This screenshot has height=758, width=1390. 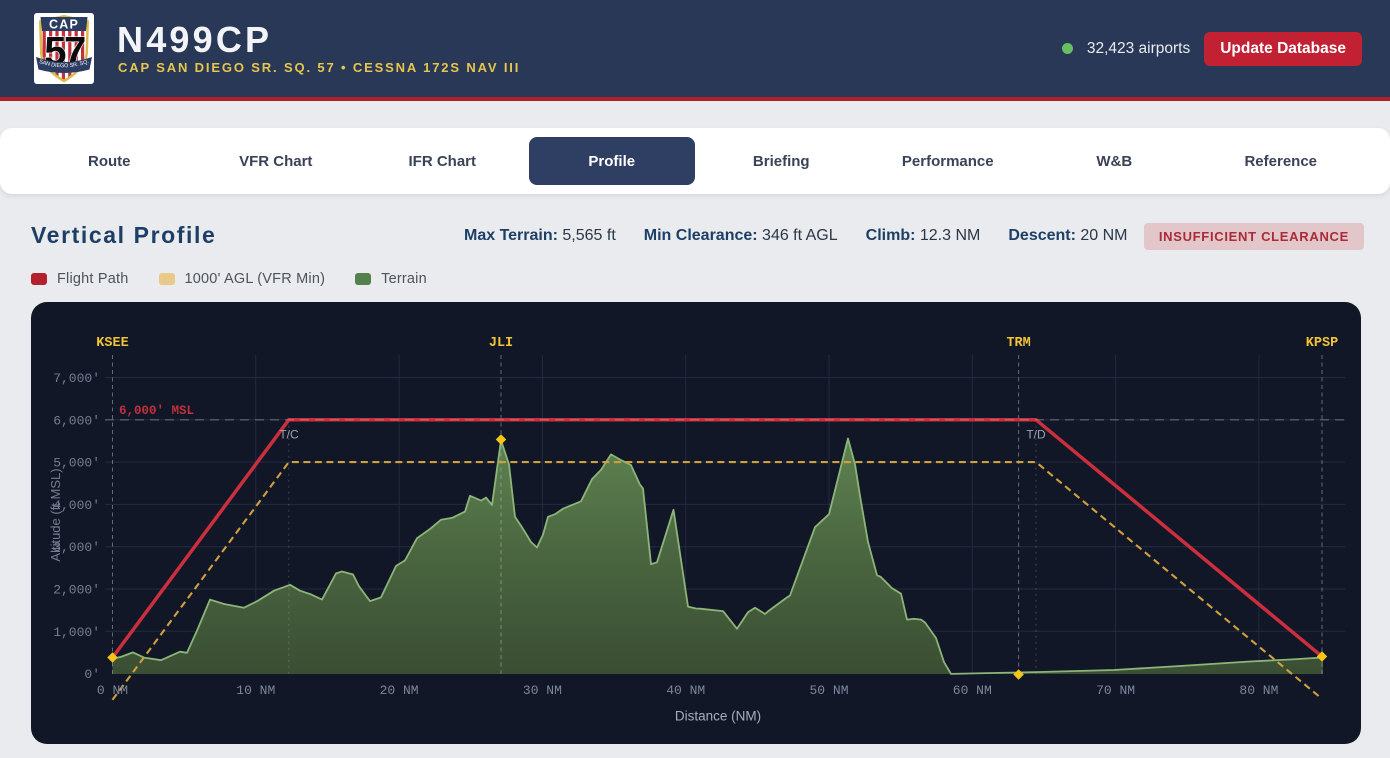 I want to click on svg-text: 1,000', so click(x=76, y=632).